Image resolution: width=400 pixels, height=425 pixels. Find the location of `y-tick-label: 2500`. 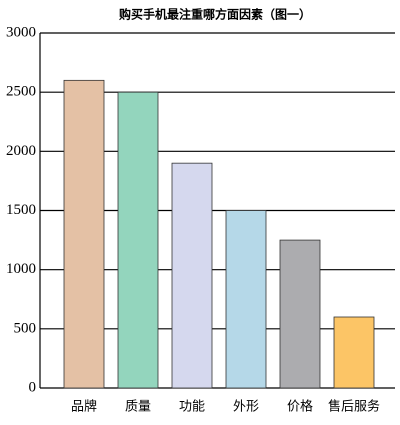

y-tick-label: 2500 is located at coordinates (21, 92).